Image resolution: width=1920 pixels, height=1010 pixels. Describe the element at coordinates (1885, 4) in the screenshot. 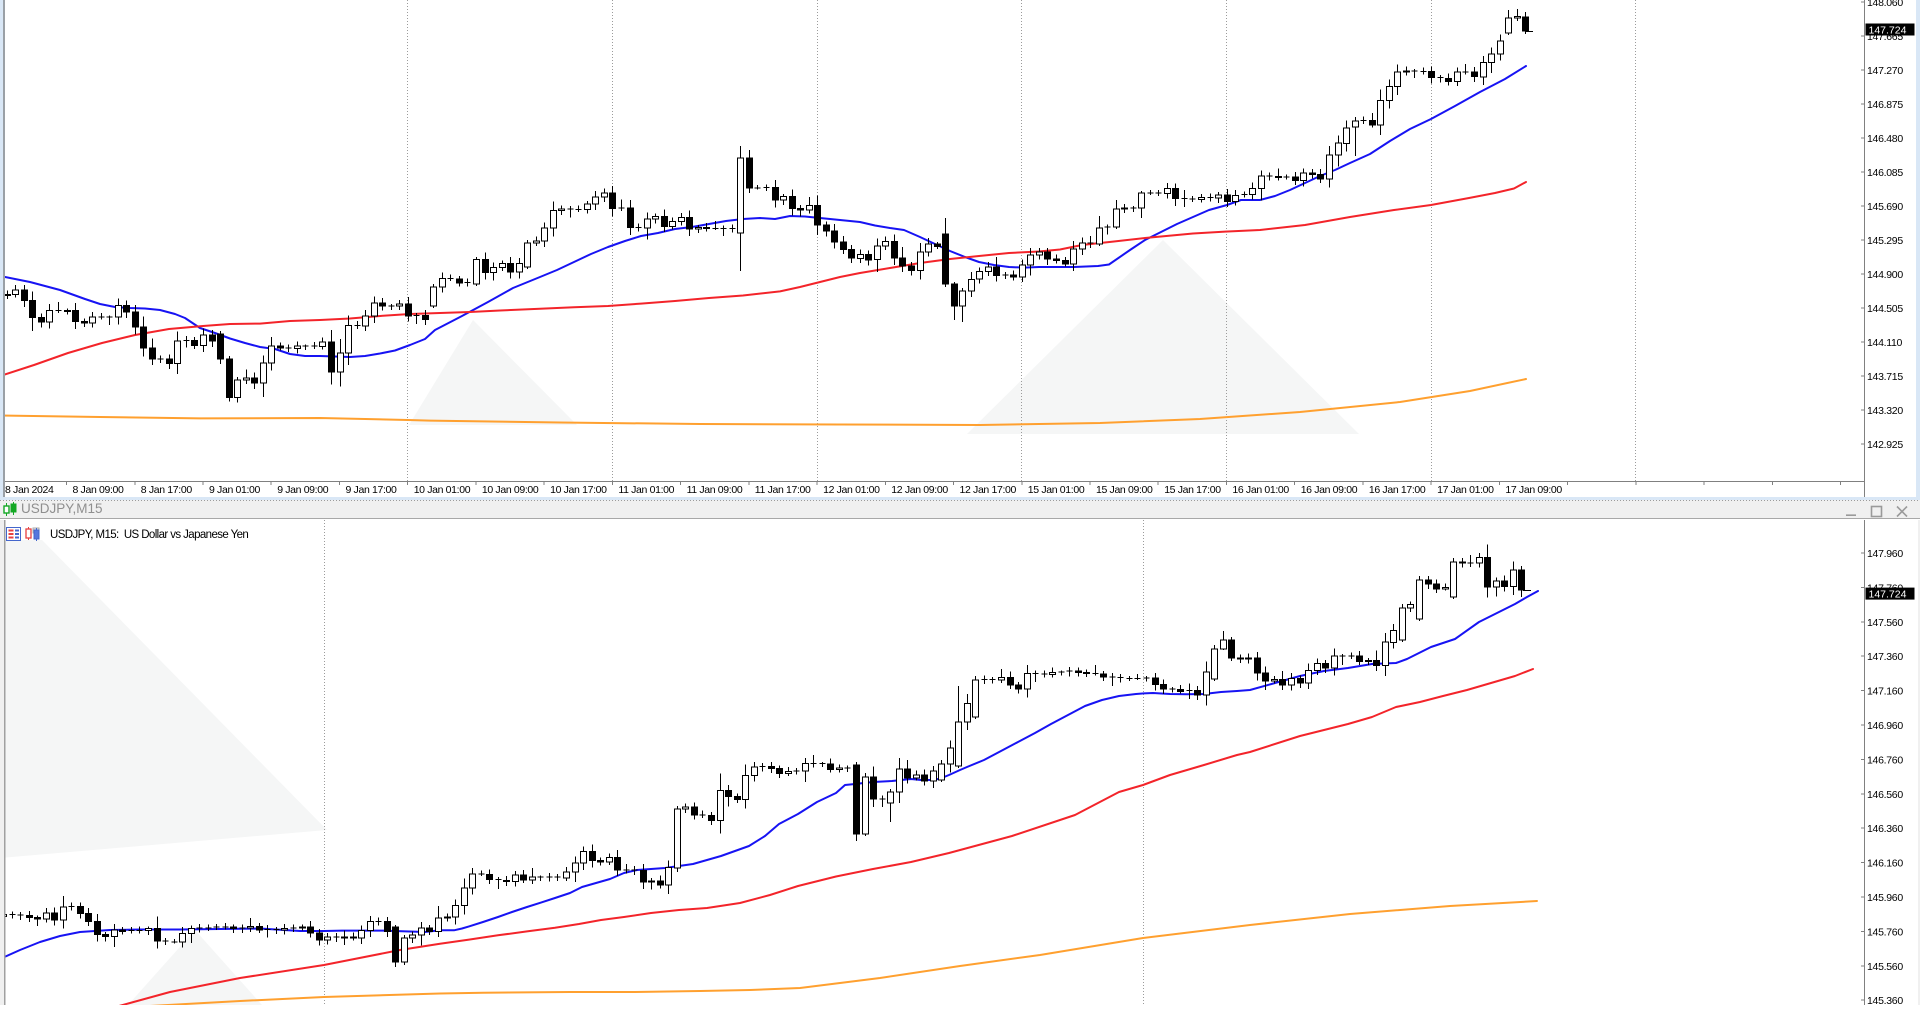

I see `svg-text: 148.060` at that location.